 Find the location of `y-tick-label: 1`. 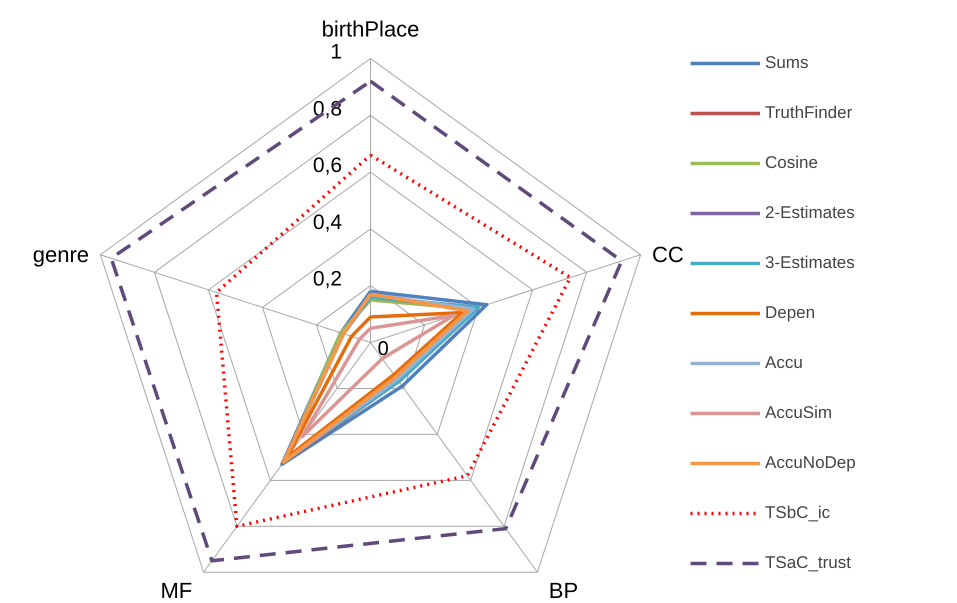

y-tick-label: 1 is located at coordinates (336, 52).